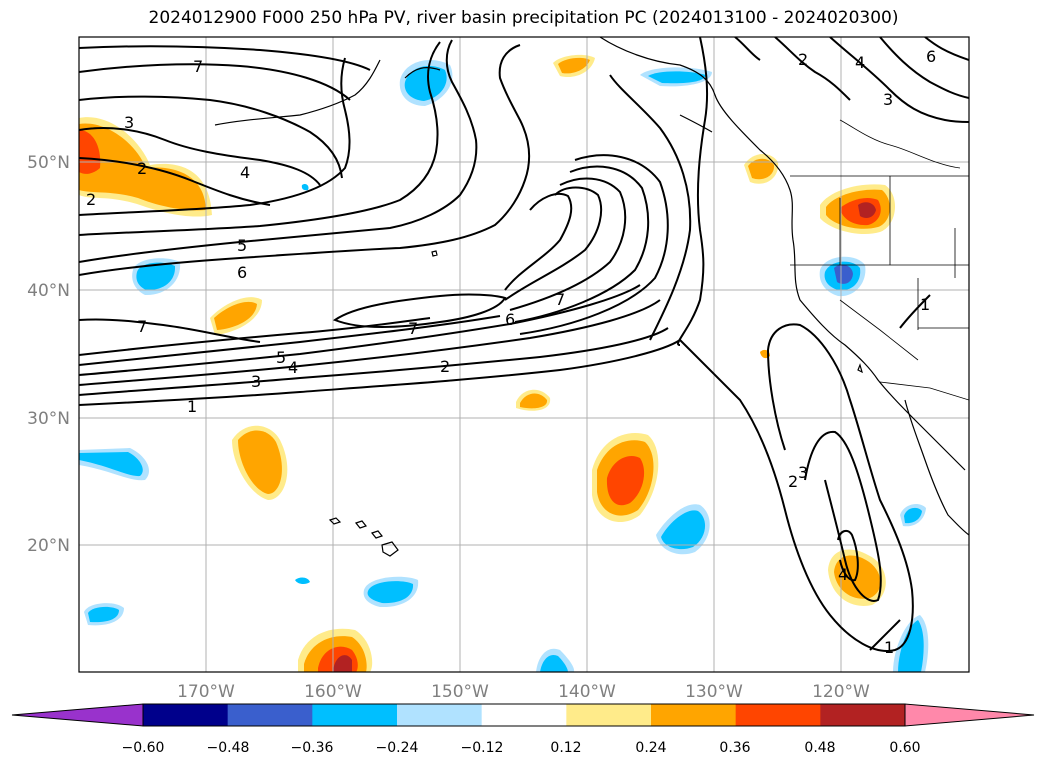 Image resolution: width=1047 pixels, height=765 pixels. Describe the element at coordinates (48, 419) in the screenshot. I see `lat-tick-label: 30°N` at that location.